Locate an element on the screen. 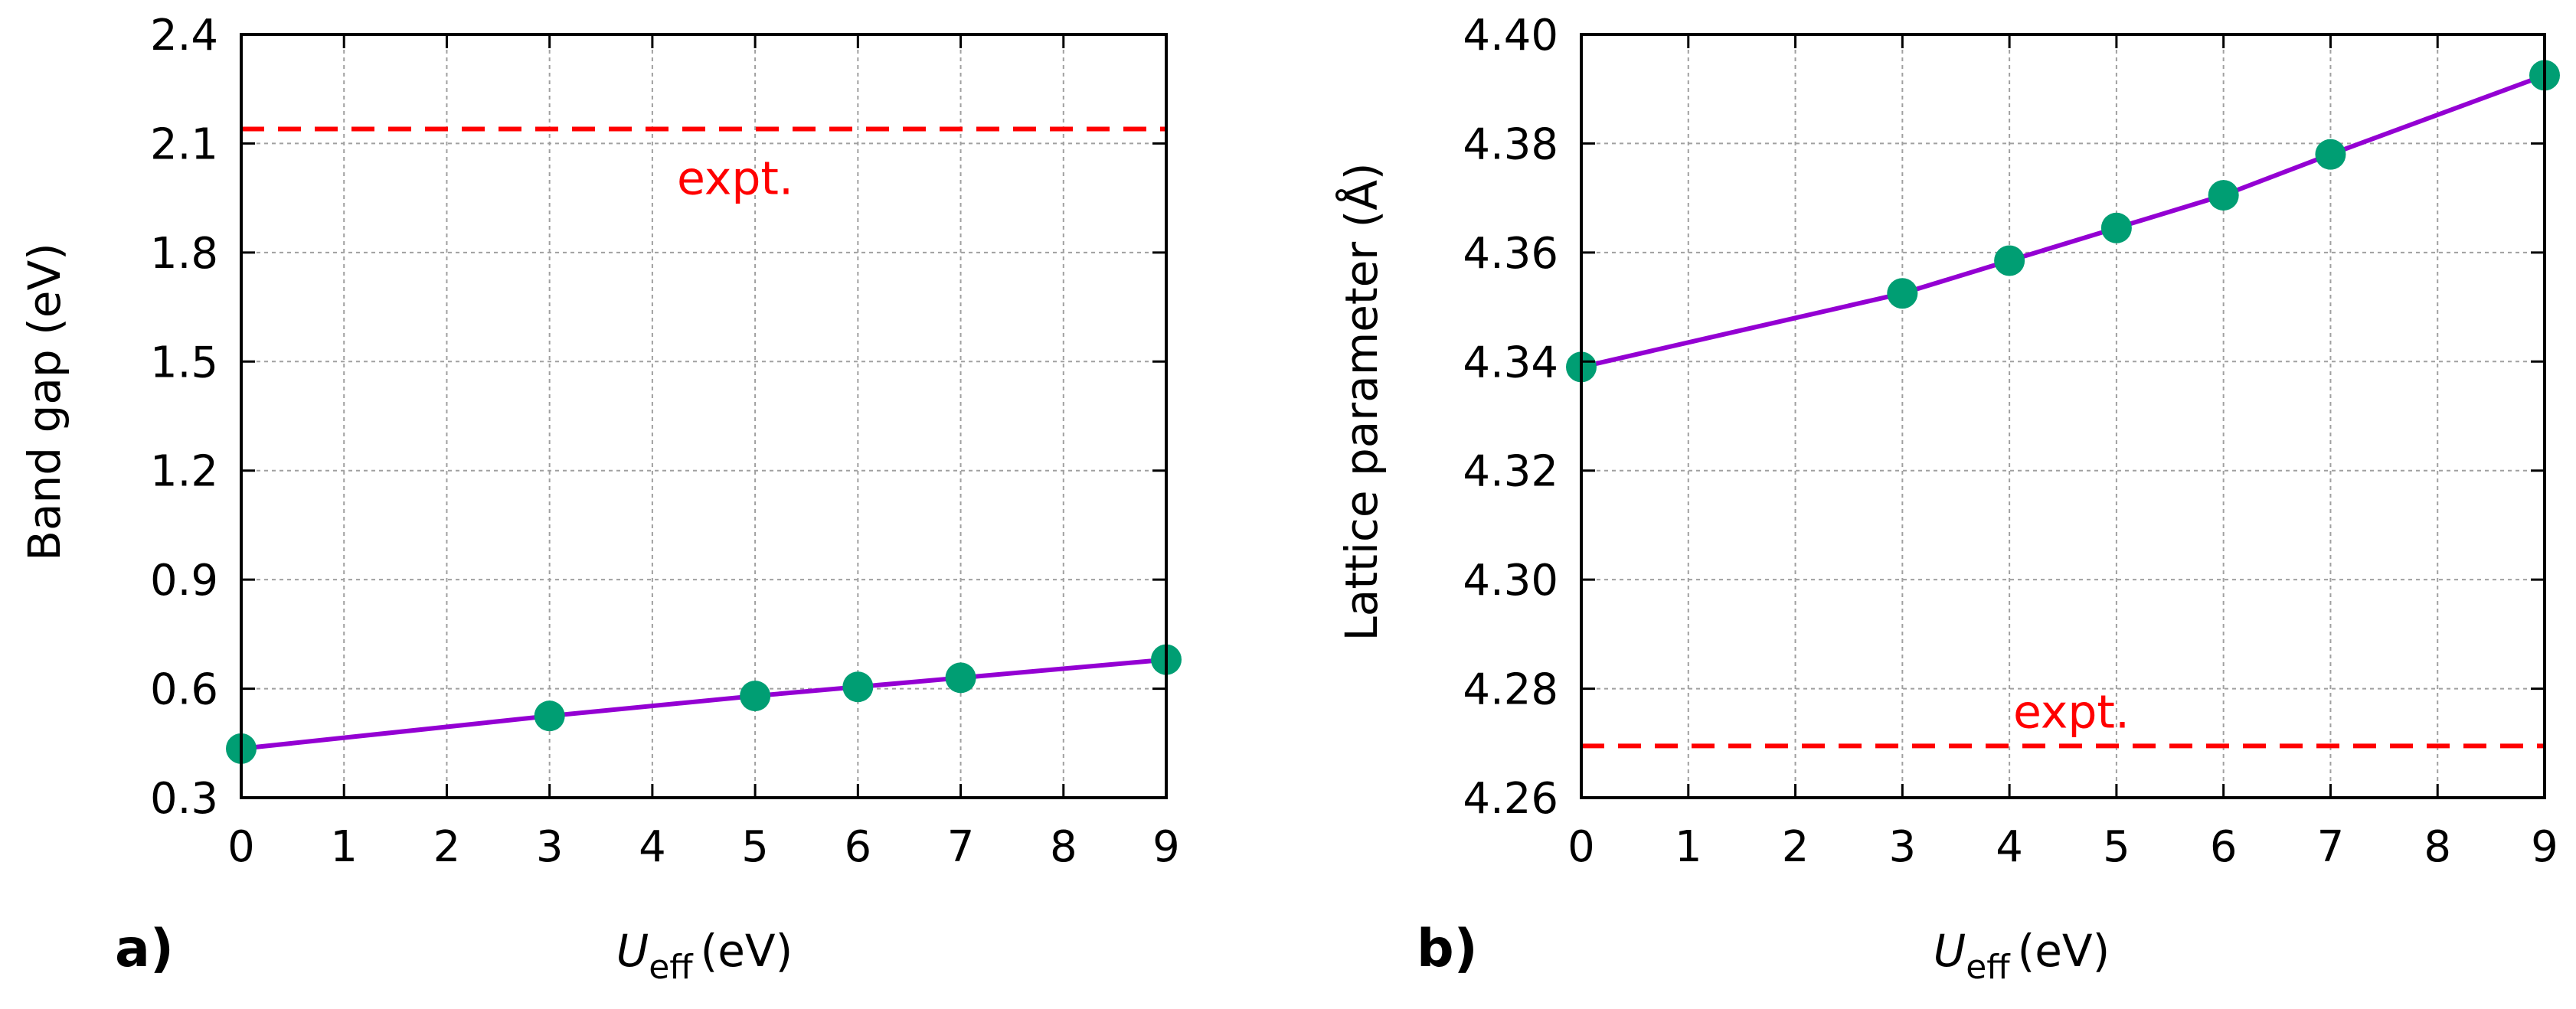 The height and width of the screenshot is (1009, 2576). y-tick-label: 1.2 is located at coordinates (184, 472).